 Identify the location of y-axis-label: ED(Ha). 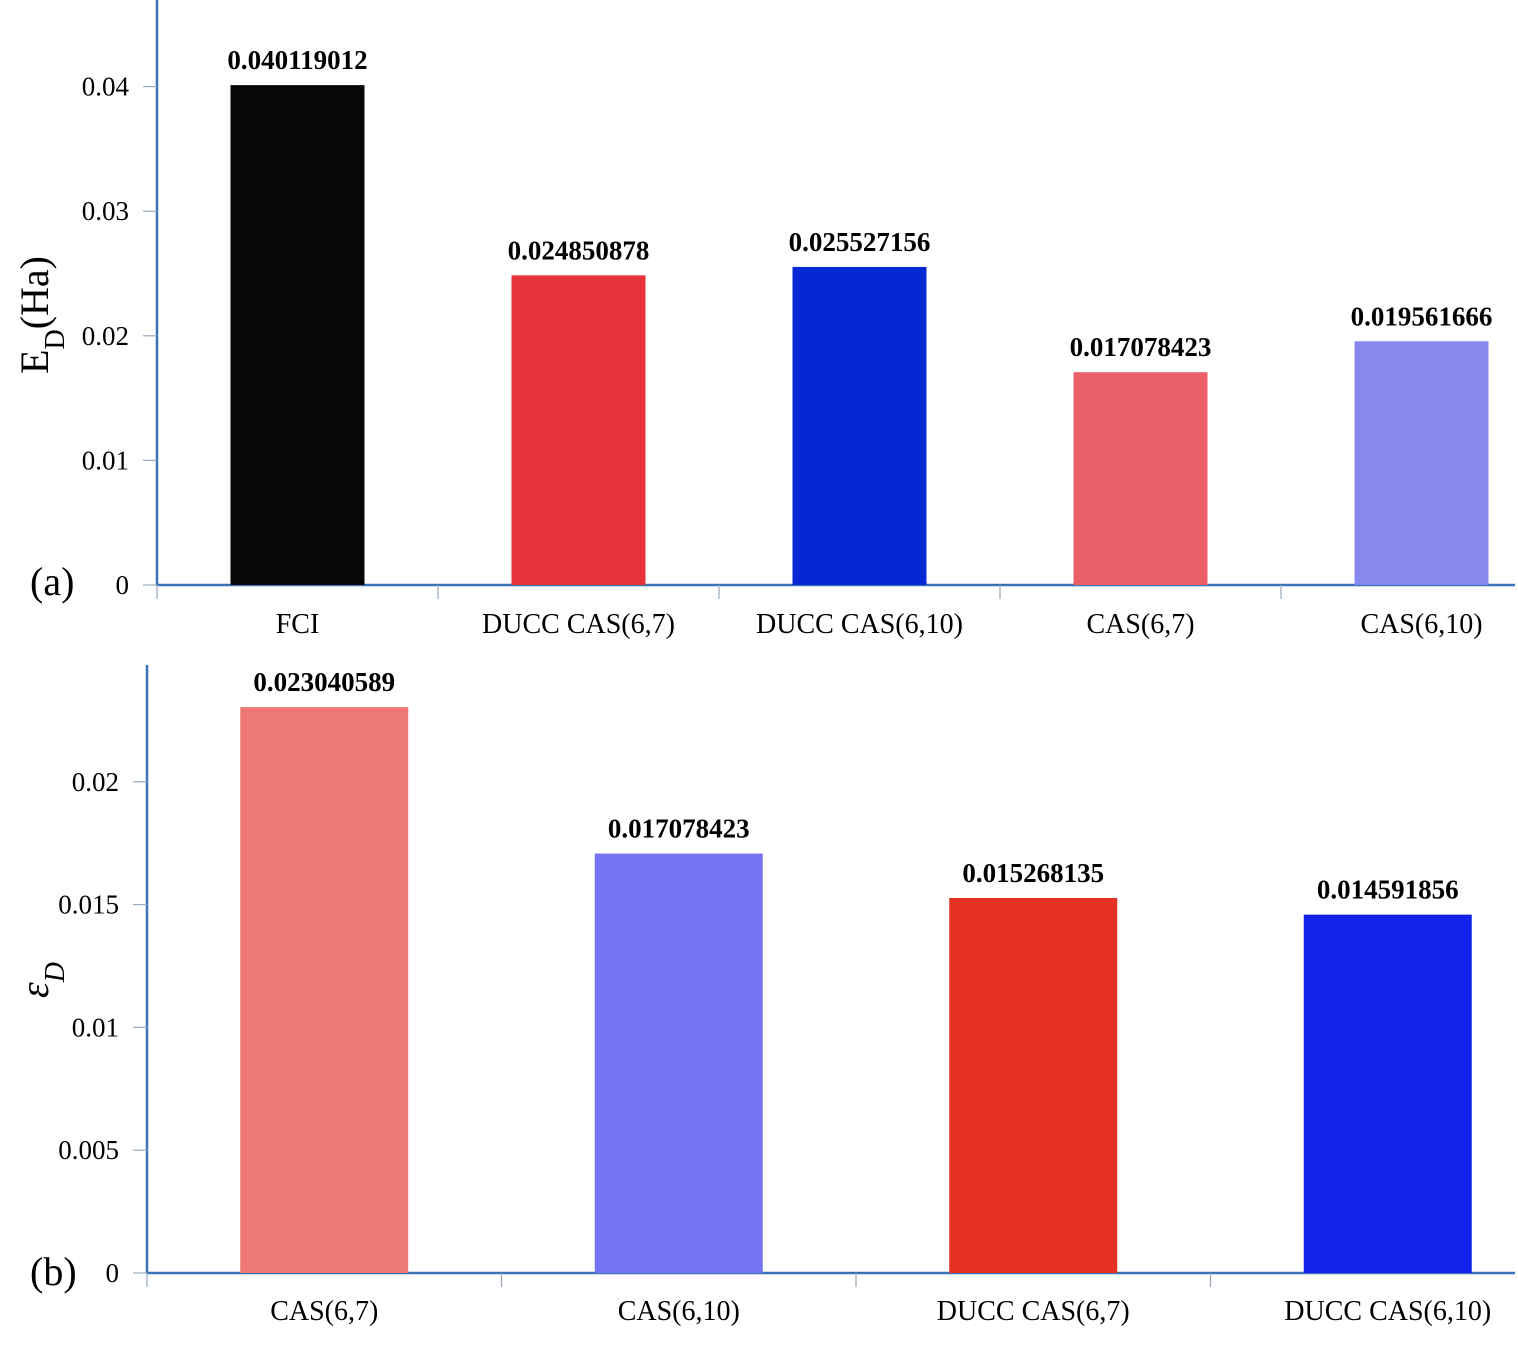
(41, 315).